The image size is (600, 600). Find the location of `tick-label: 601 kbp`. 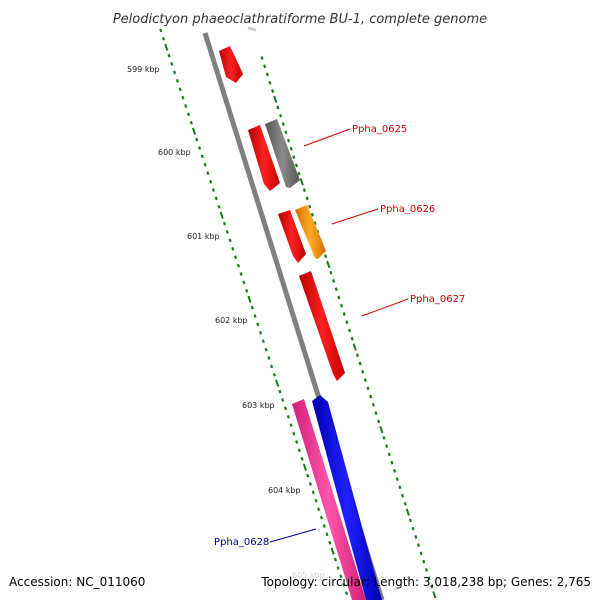

tick-label: 601 kbp is located at coordinates (203, 236).